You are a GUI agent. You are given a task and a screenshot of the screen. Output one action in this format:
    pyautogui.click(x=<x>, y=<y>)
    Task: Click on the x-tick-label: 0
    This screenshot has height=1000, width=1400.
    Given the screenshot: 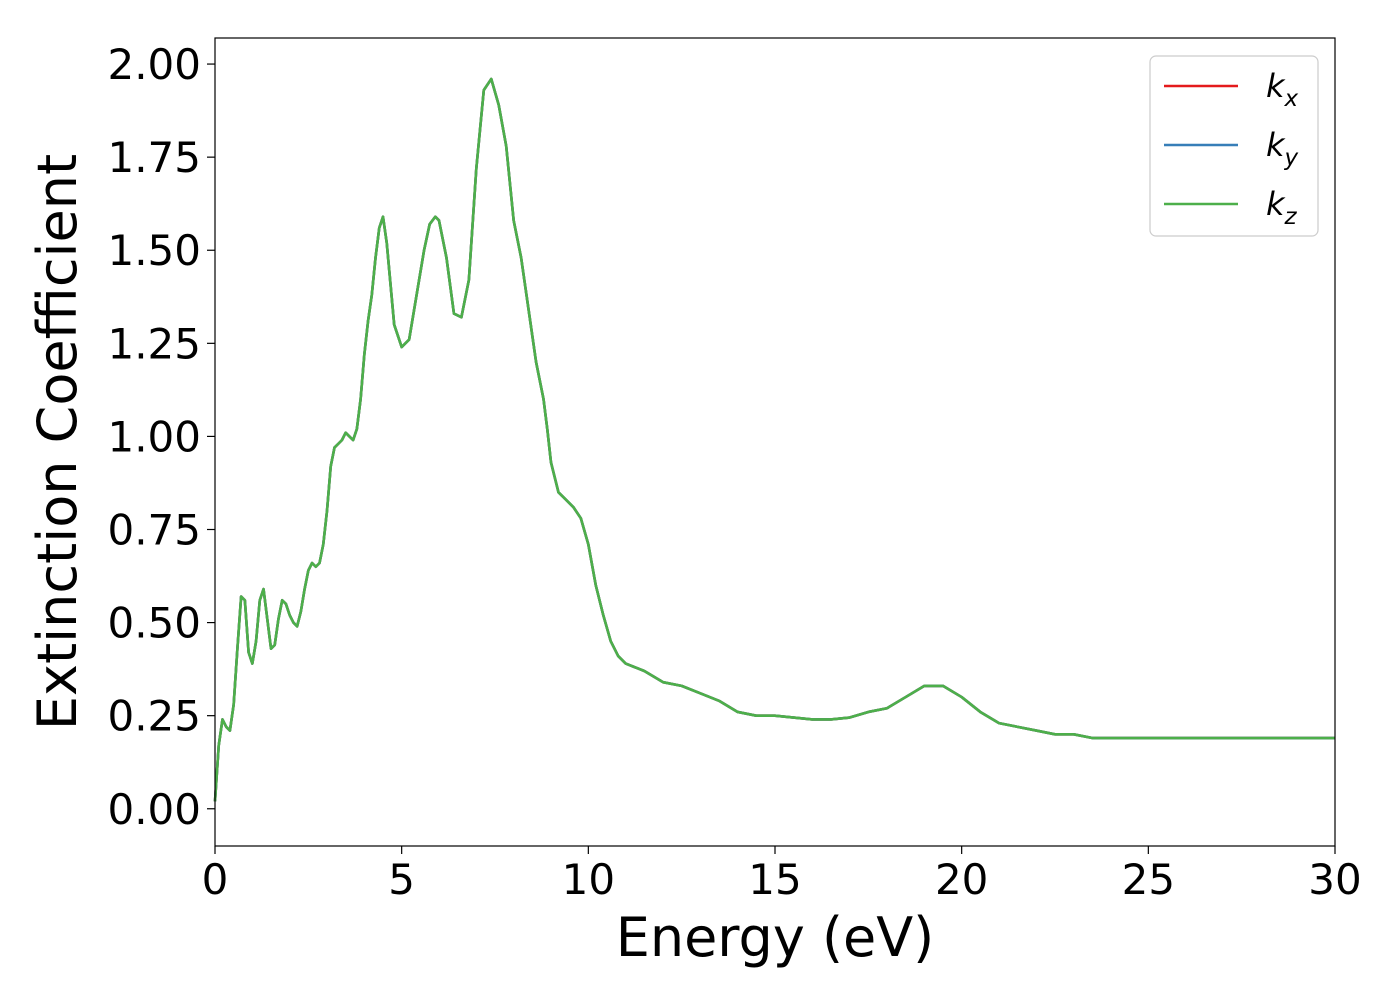 What is the action you would take?
    pyautogui.click(x=215, y=879)
    